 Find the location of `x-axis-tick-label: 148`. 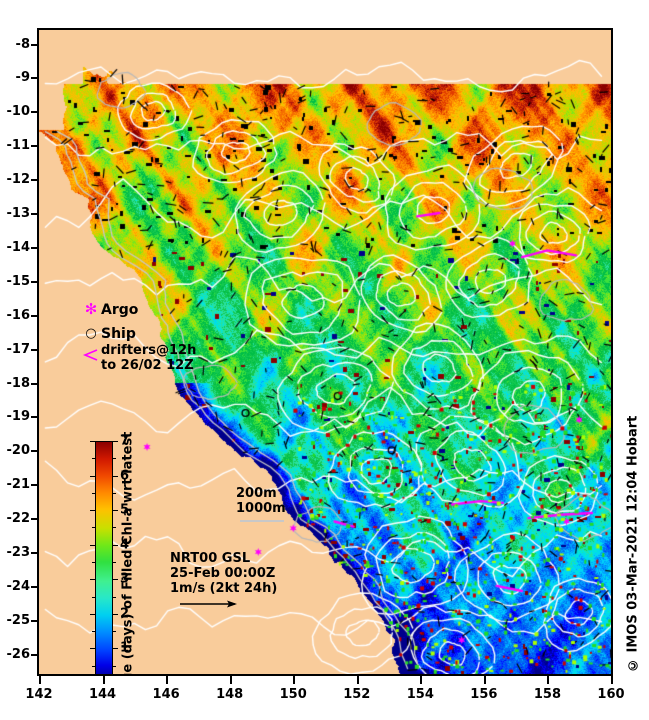

x-axis-tick-label: 148 is located at coordinates (230, 694).